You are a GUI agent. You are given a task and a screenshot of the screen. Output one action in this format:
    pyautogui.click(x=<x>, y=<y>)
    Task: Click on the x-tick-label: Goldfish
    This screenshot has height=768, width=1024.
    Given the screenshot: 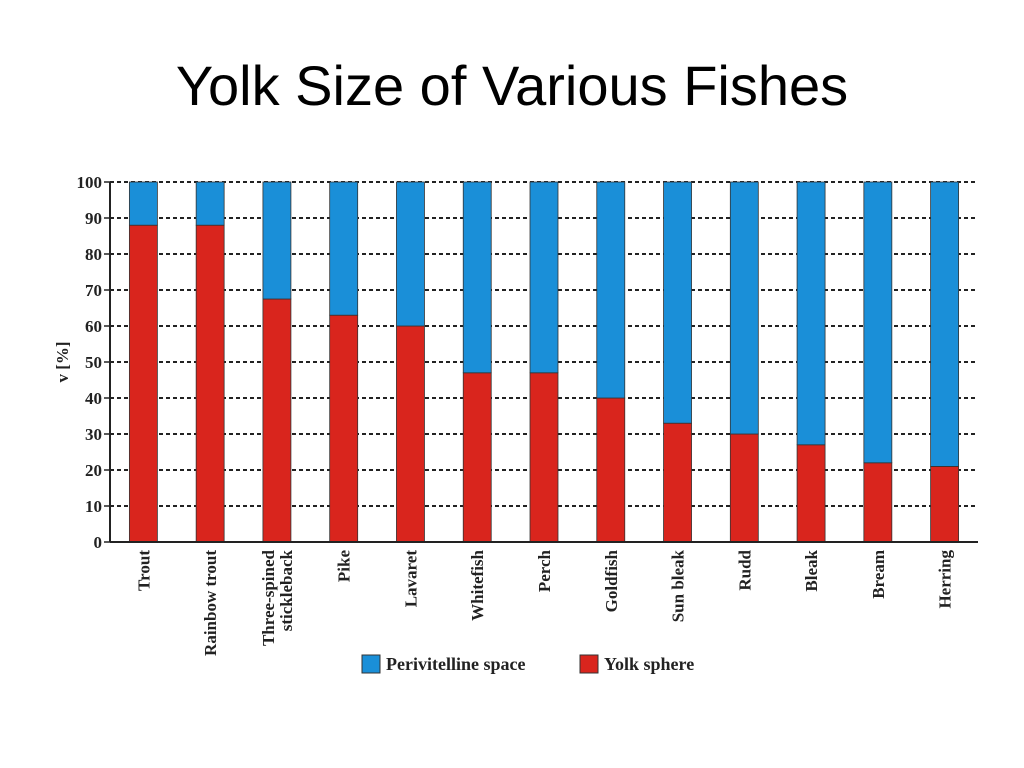 What is the action you would take?
    pyautogui.click(x=611, y=580)
    